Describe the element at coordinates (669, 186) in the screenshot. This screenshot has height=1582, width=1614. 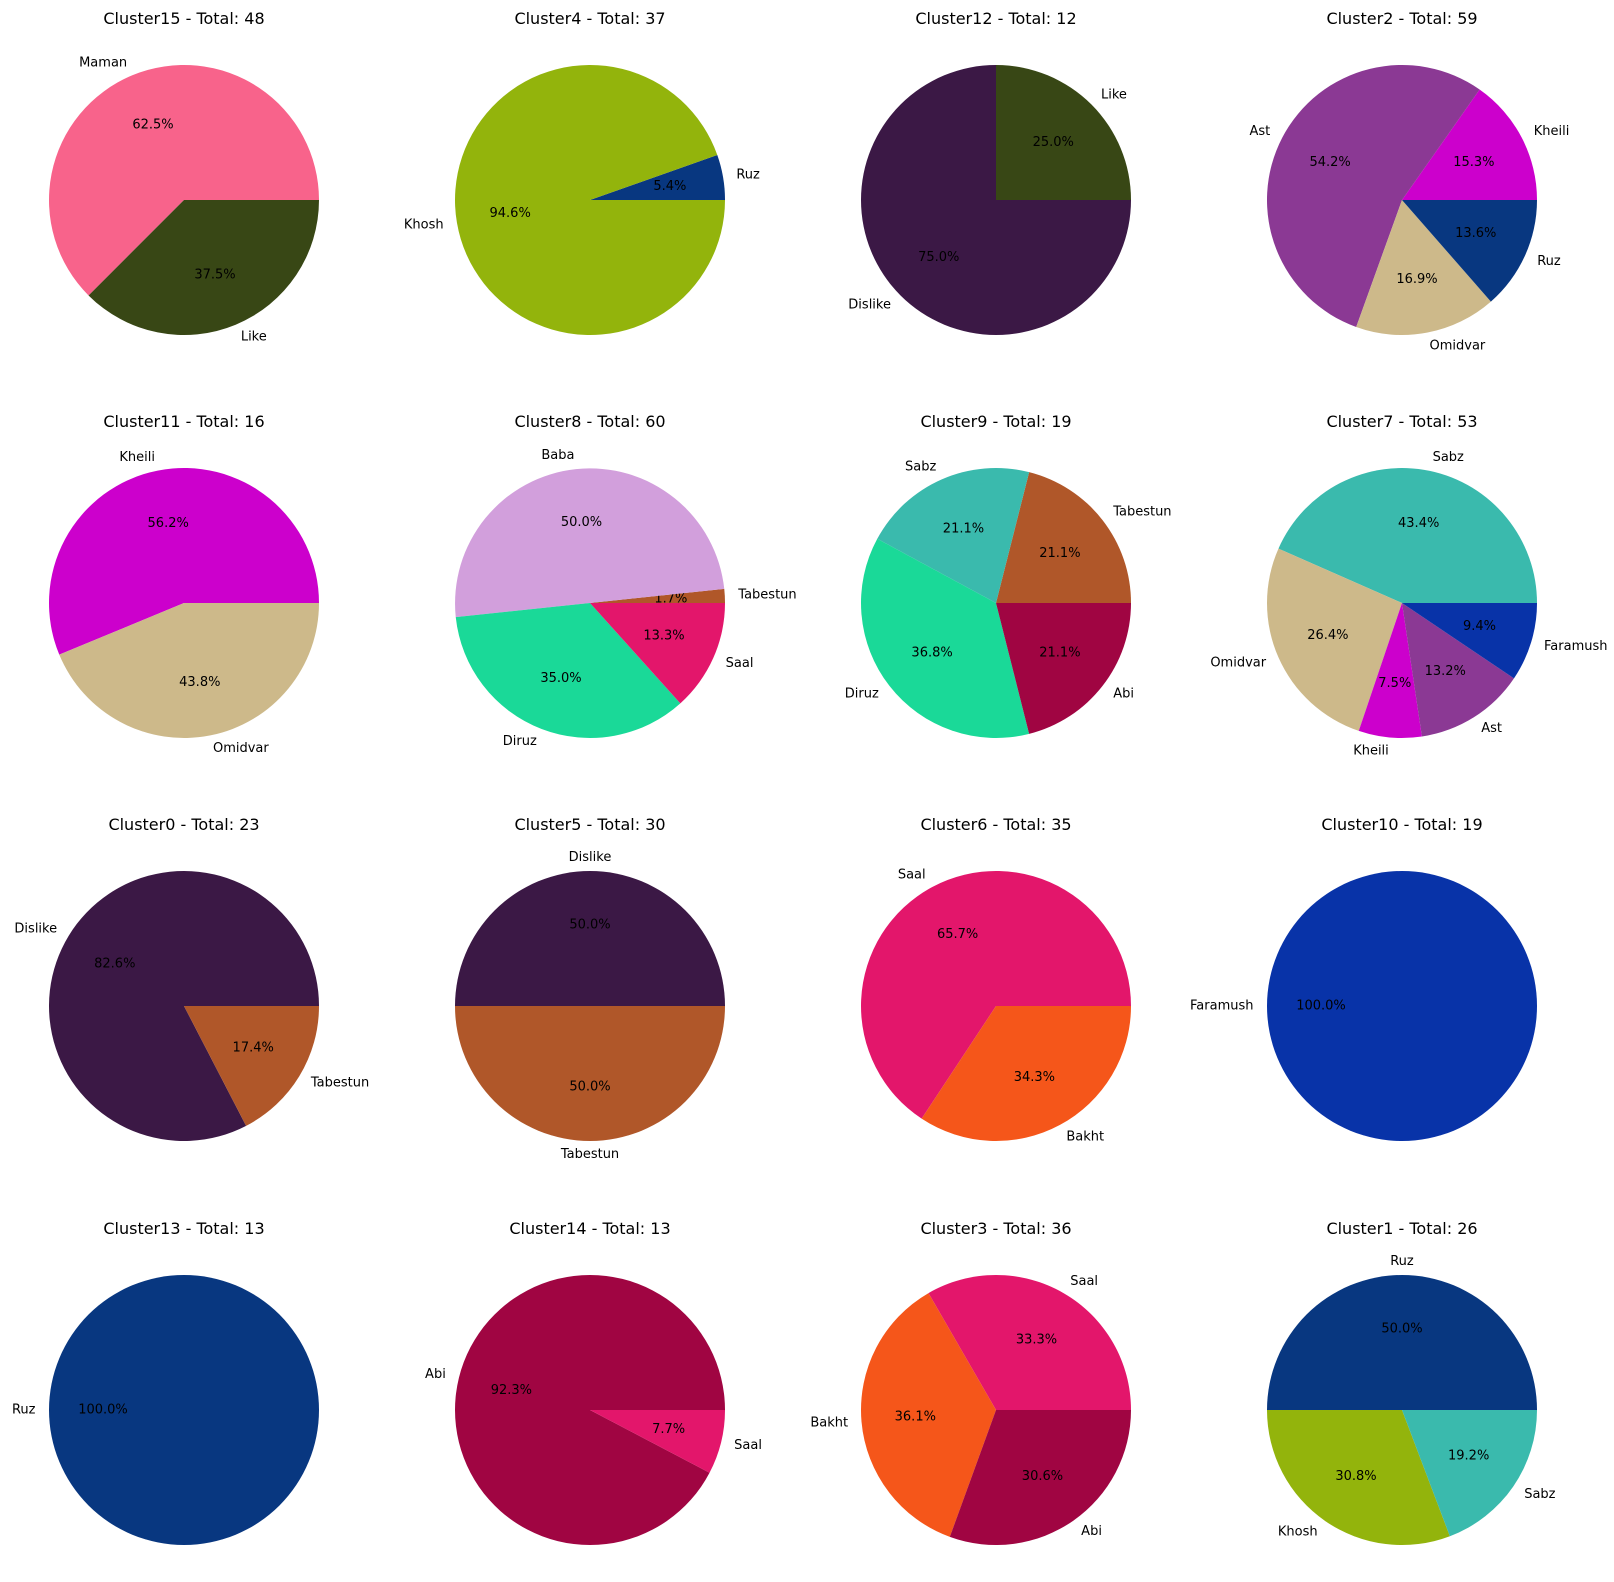
I see `slice-percent-ruz: 5.4%` at that location.